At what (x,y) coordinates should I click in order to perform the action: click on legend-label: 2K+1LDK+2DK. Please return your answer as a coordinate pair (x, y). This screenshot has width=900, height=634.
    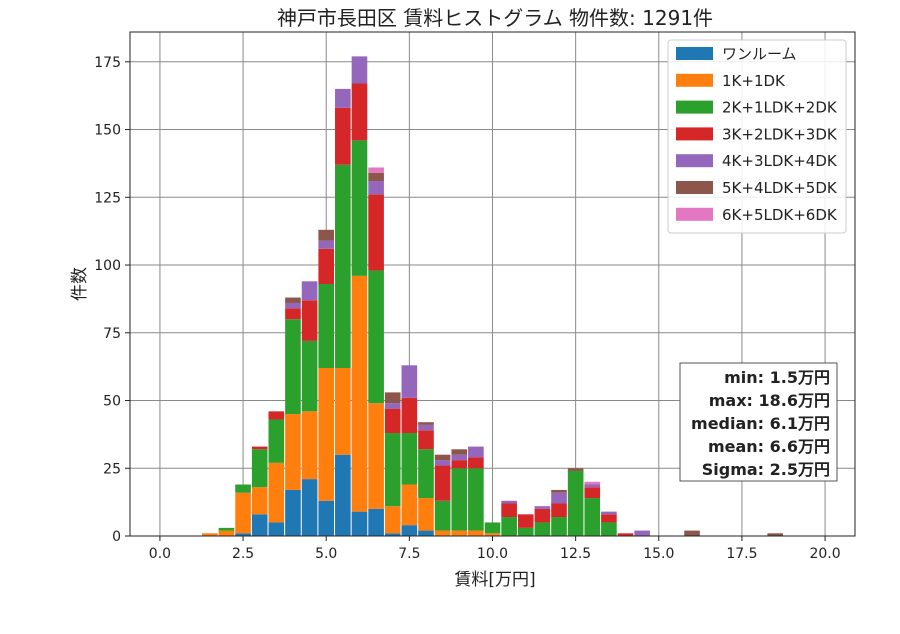
    Looking at the image, I should click on (780, 108).